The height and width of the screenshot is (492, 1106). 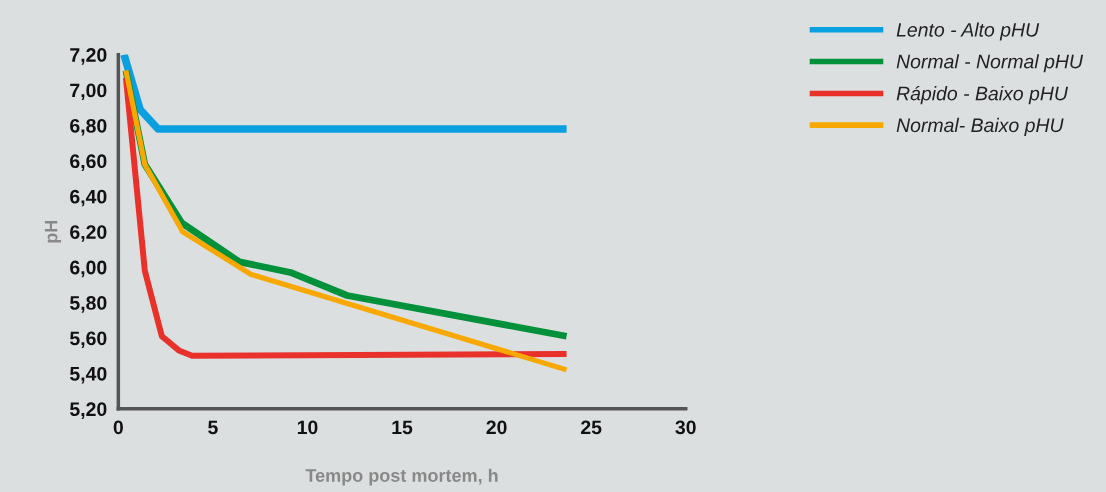 I want to click on y-tick-label: 7,20, so click(x=88, y=56).